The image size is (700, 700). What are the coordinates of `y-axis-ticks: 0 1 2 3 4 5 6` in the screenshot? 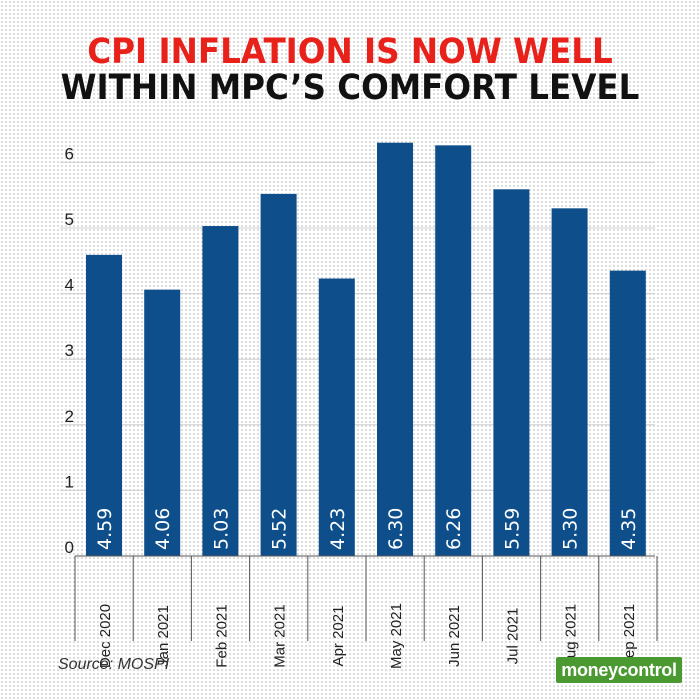 It's located at (69, 350).